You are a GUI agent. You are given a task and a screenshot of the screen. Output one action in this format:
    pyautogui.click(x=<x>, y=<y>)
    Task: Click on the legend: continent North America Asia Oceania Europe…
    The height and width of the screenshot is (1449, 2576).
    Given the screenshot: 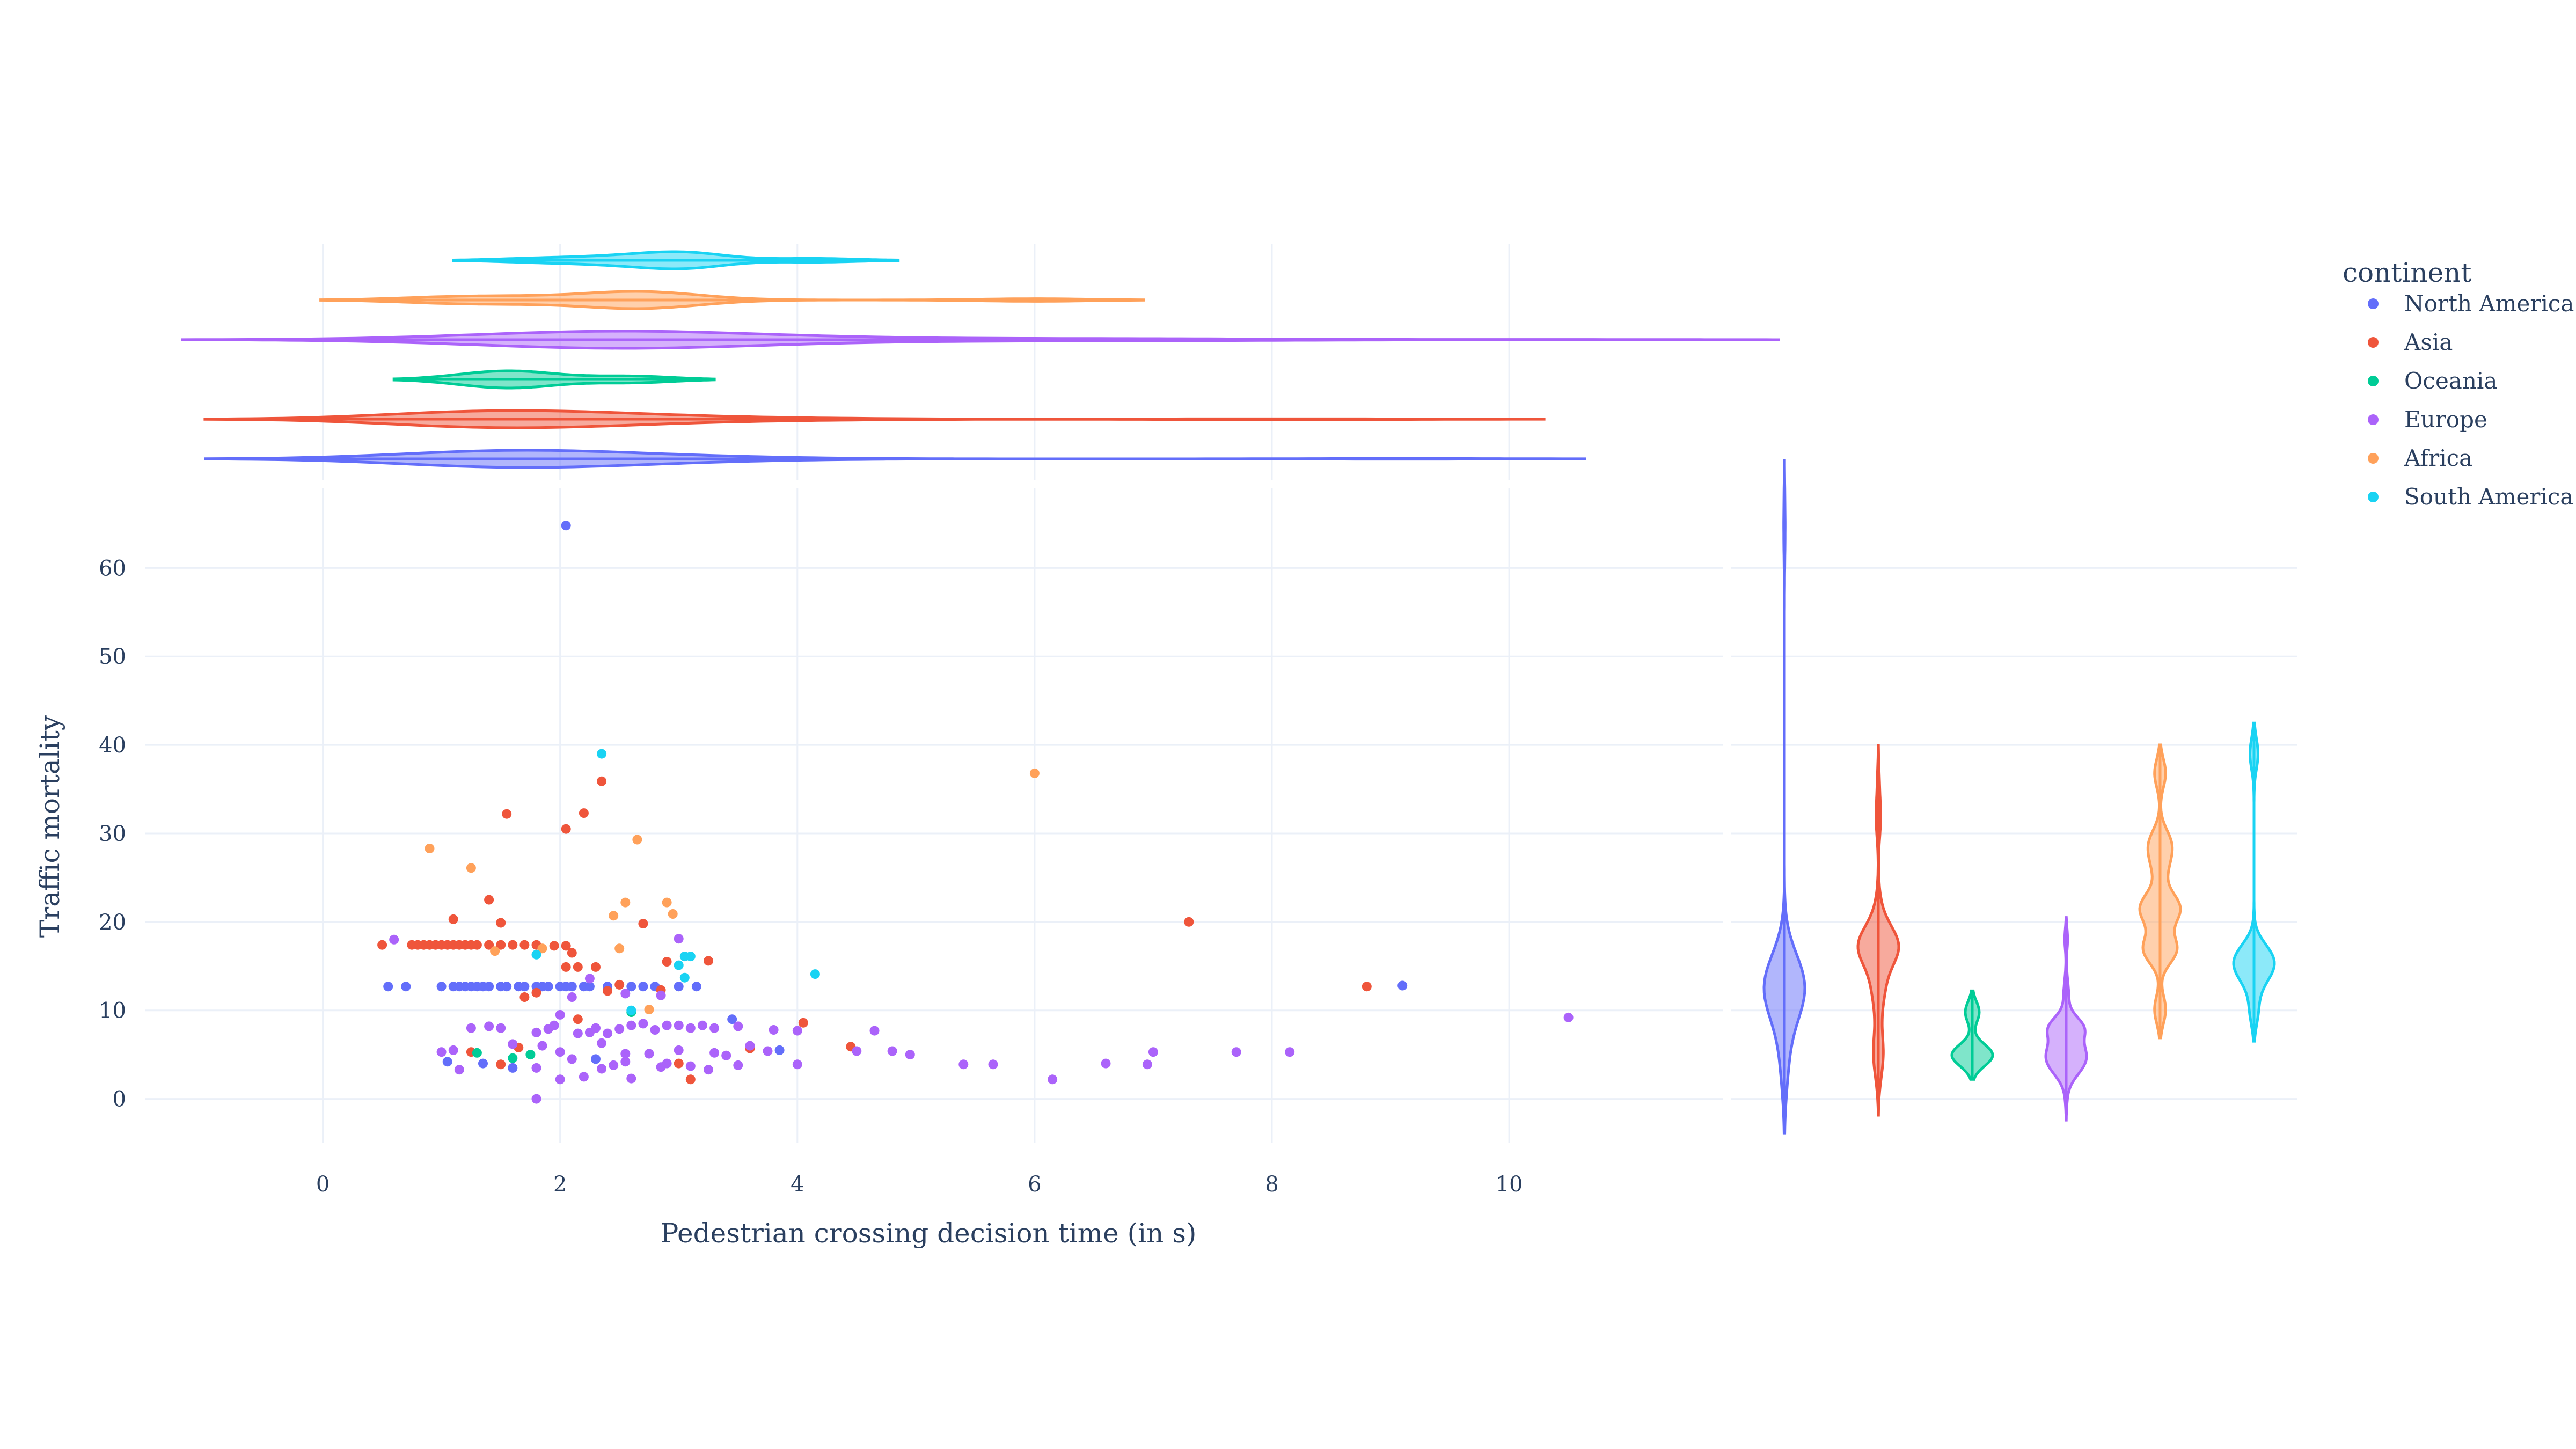 What is the action you would take?
    pyautogui.click(x=2458, y=383)
    